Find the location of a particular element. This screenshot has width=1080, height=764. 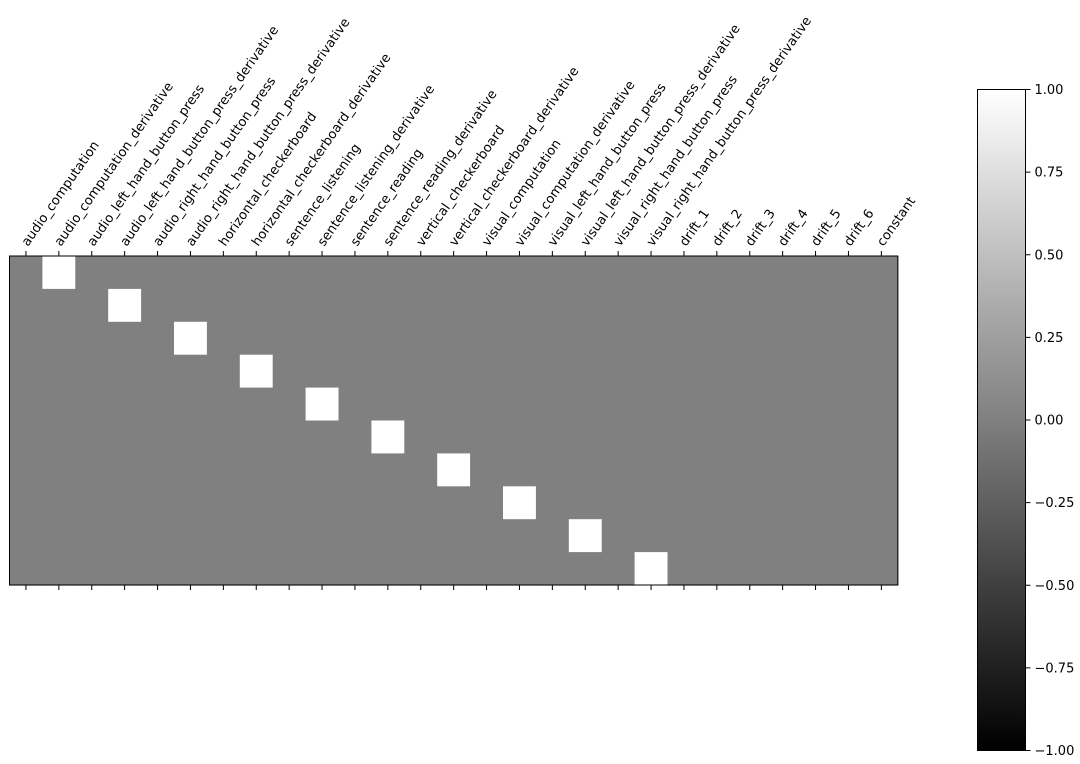

x-tick-label: drift_1 is located at coordinates (695, 228).